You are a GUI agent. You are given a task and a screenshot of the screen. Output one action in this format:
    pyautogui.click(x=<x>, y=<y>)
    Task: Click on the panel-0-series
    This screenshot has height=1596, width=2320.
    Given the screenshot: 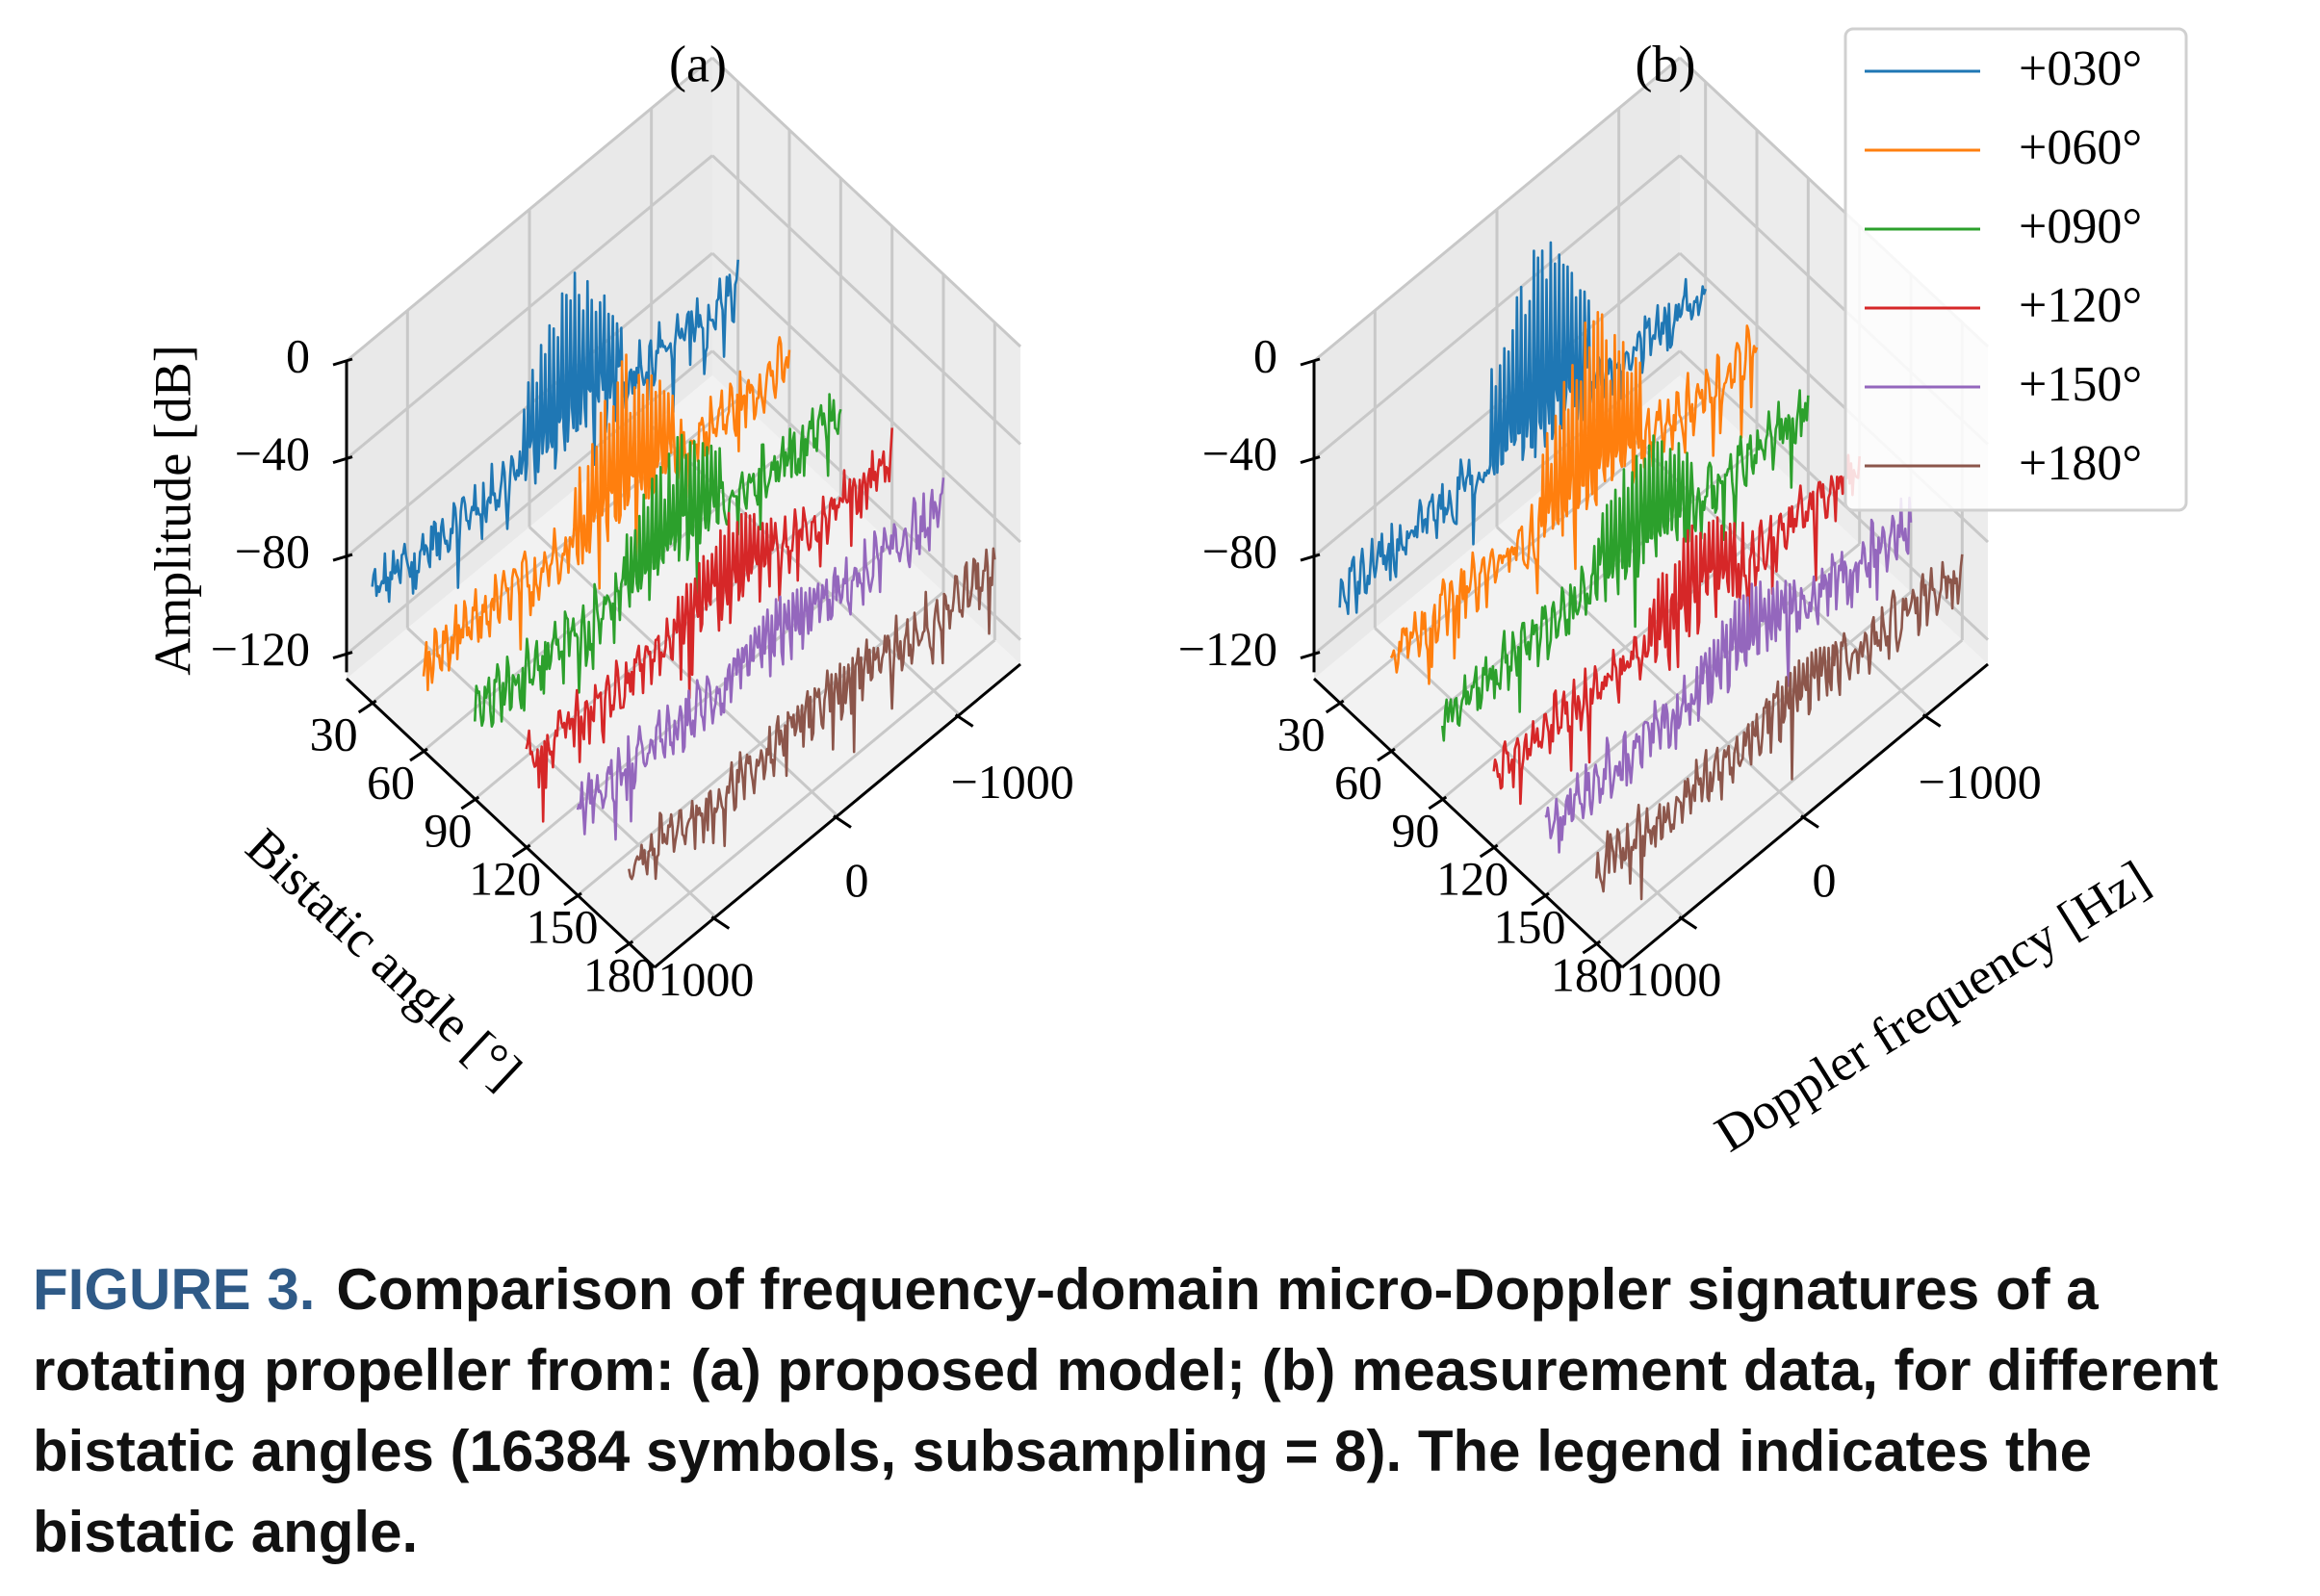 What is the action you would take?
    pyautogui.click(x=683, y=570)
    